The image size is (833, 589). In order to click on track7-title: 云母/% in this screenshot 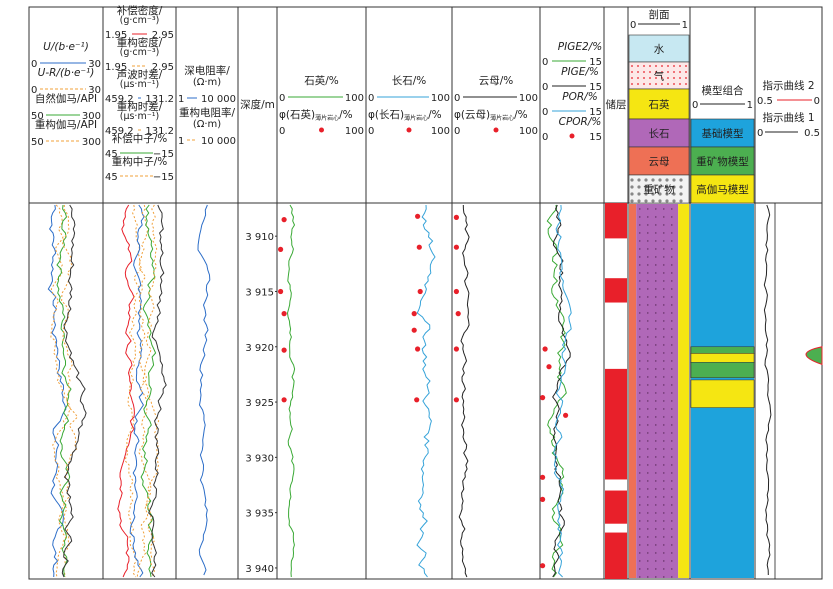, I will do `click(496, 81)`.